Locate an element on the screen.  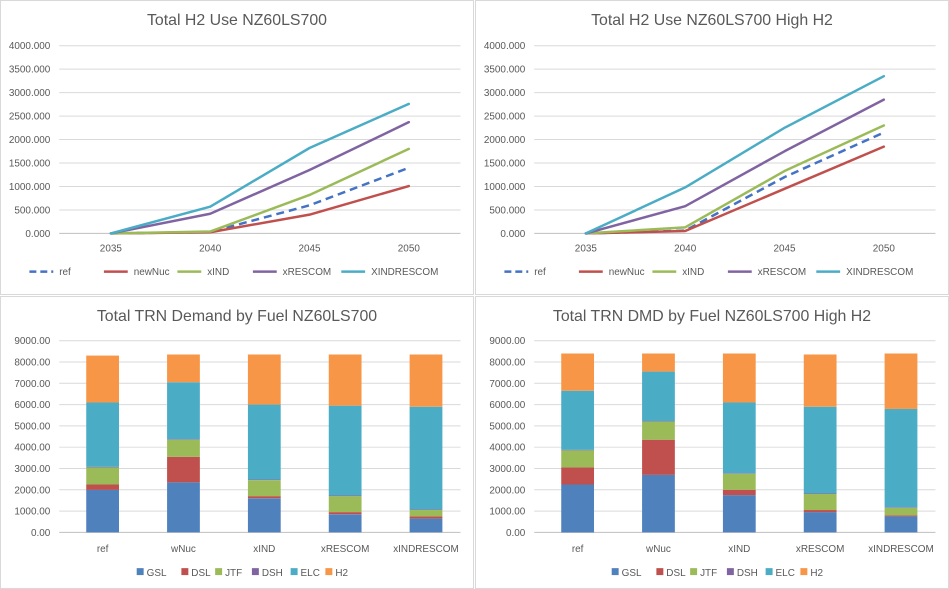
legend-label: ELC is located at coordinates (310, 573).